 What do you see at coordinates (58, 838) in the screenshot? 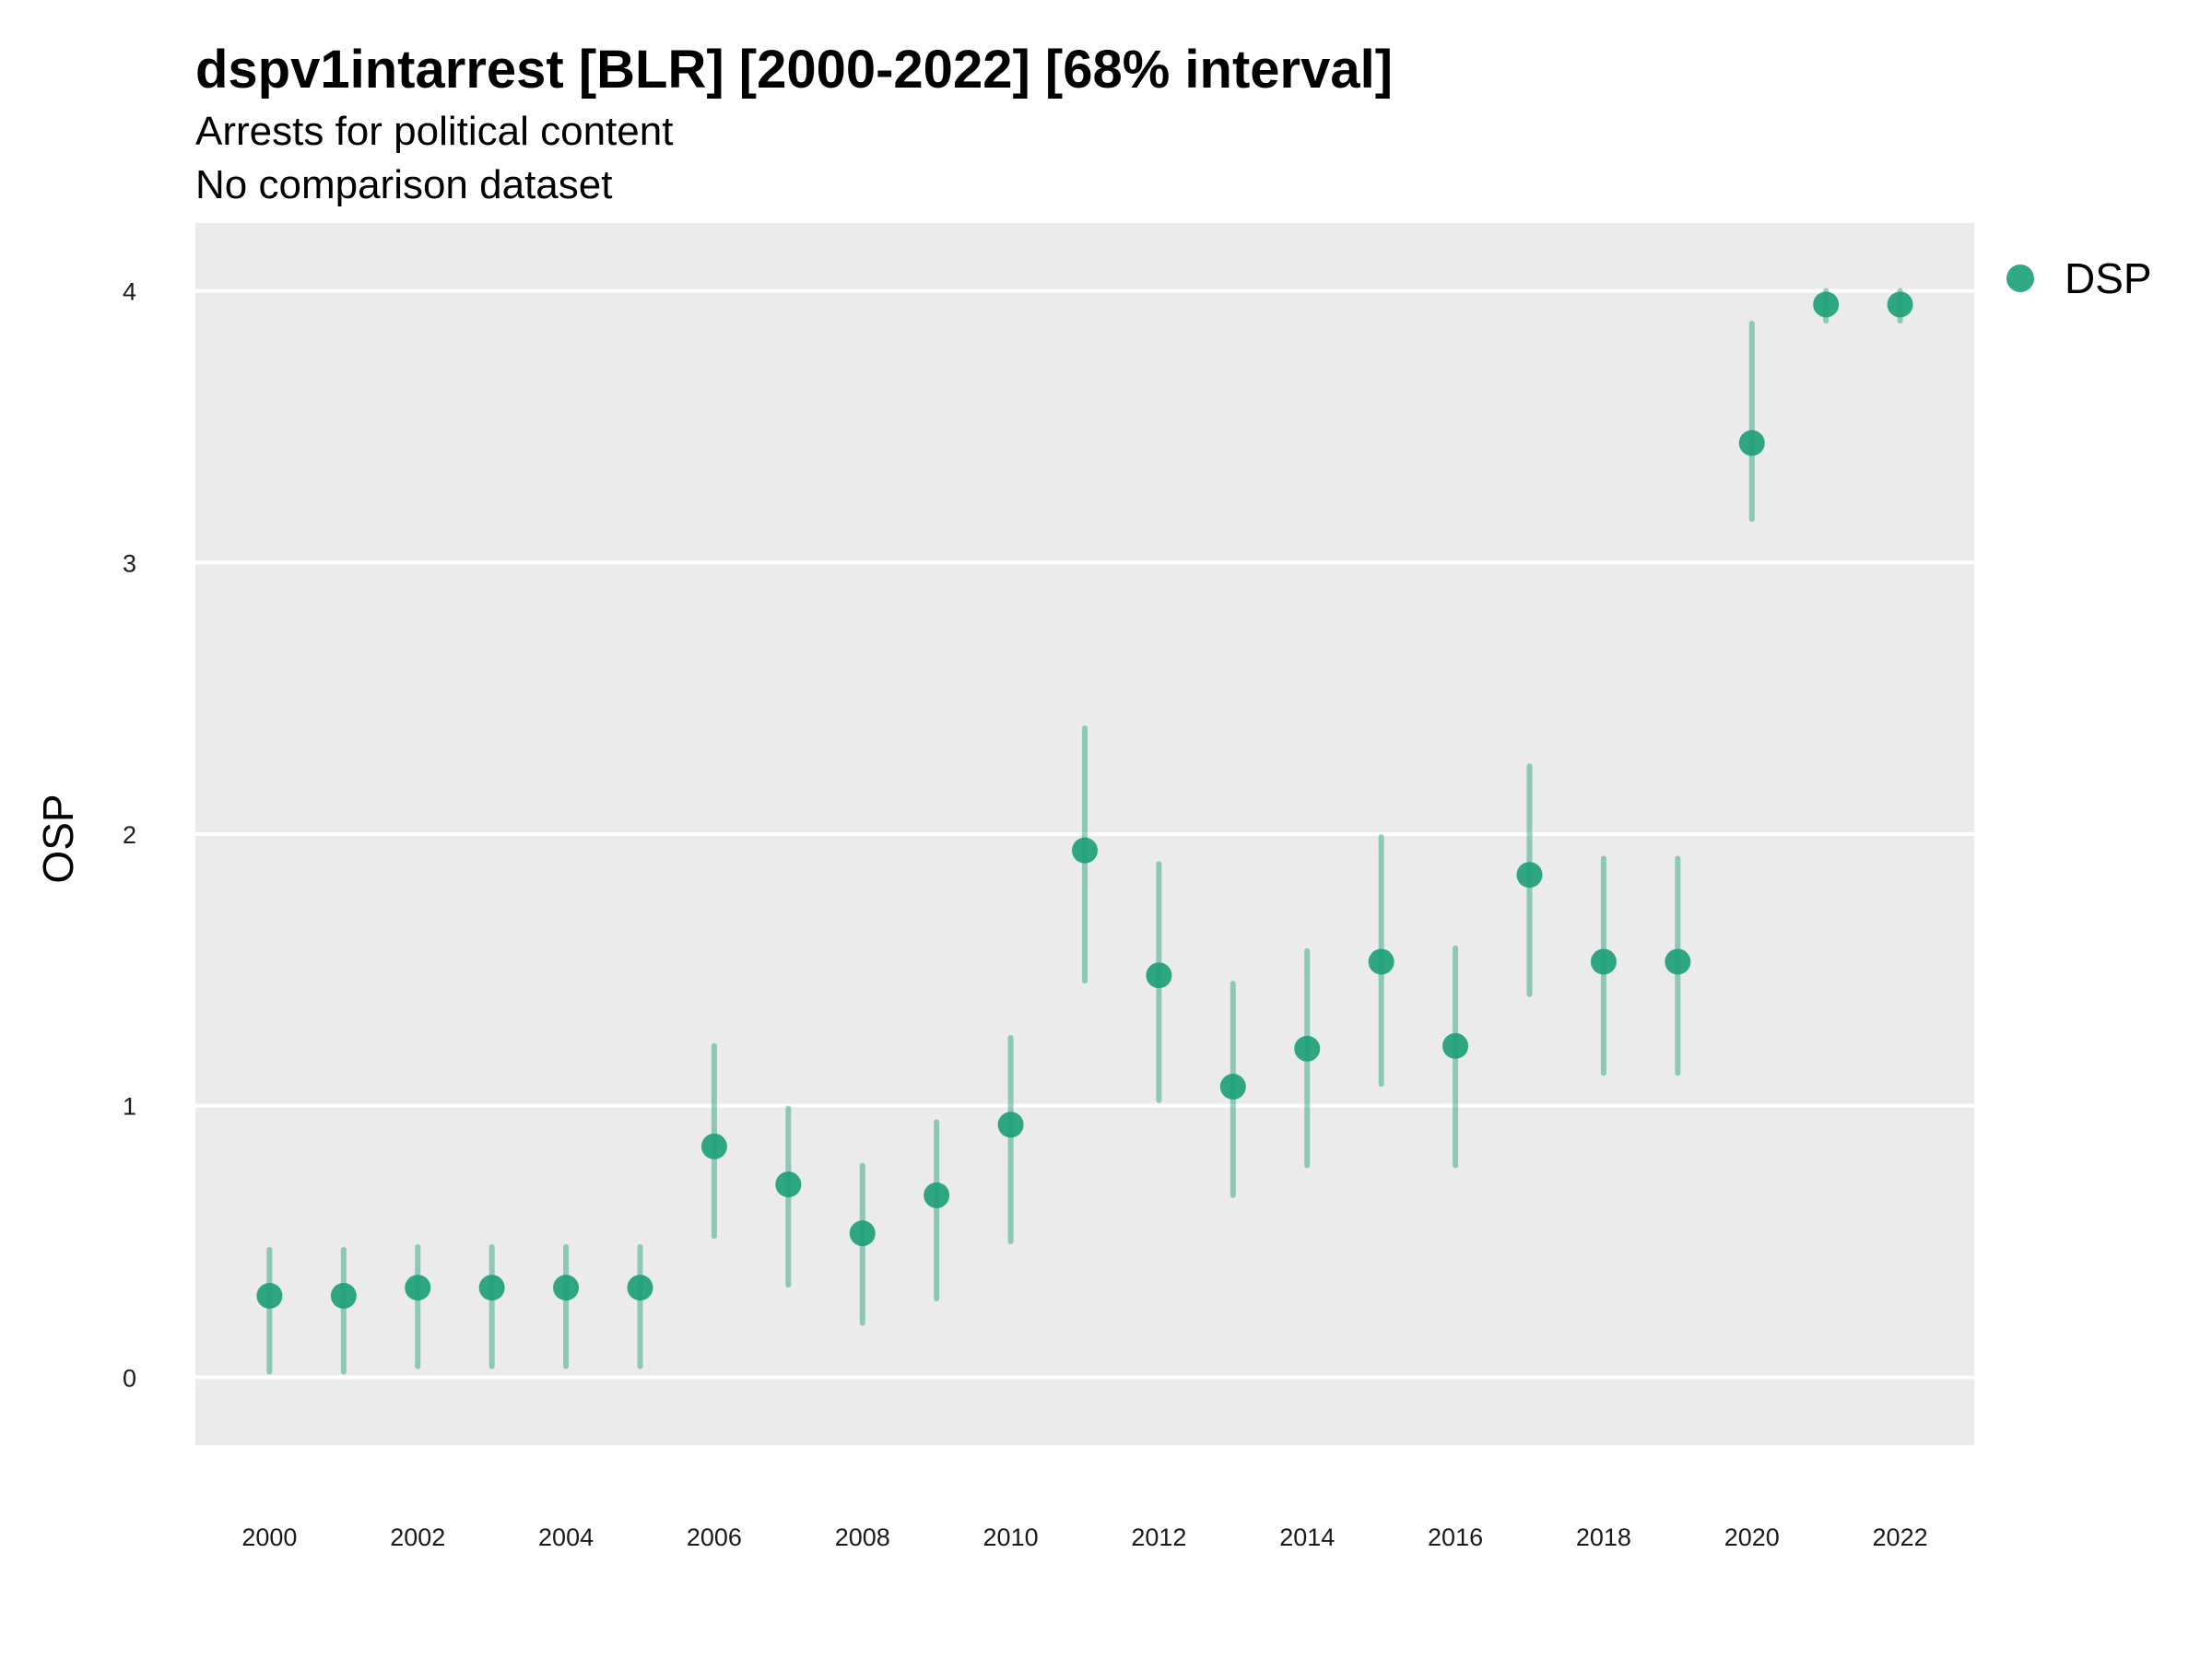
I see `y-axis-label: OSP` at bounding box center [58, 838].